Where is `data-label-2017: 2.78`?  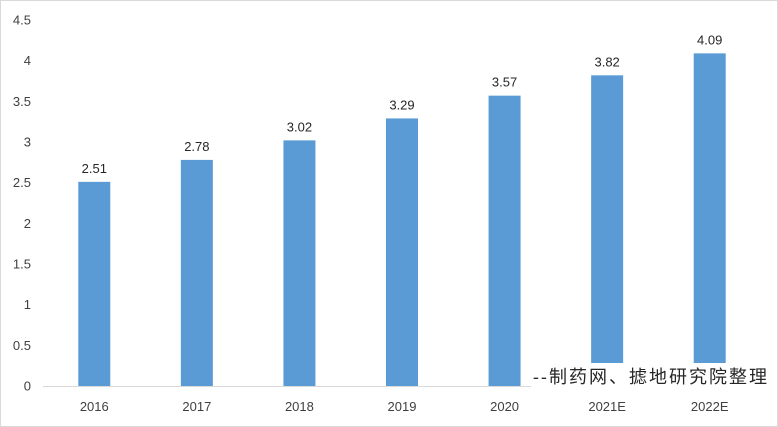
data-label-2017: 2.78 is located at coordinates (196, 146).